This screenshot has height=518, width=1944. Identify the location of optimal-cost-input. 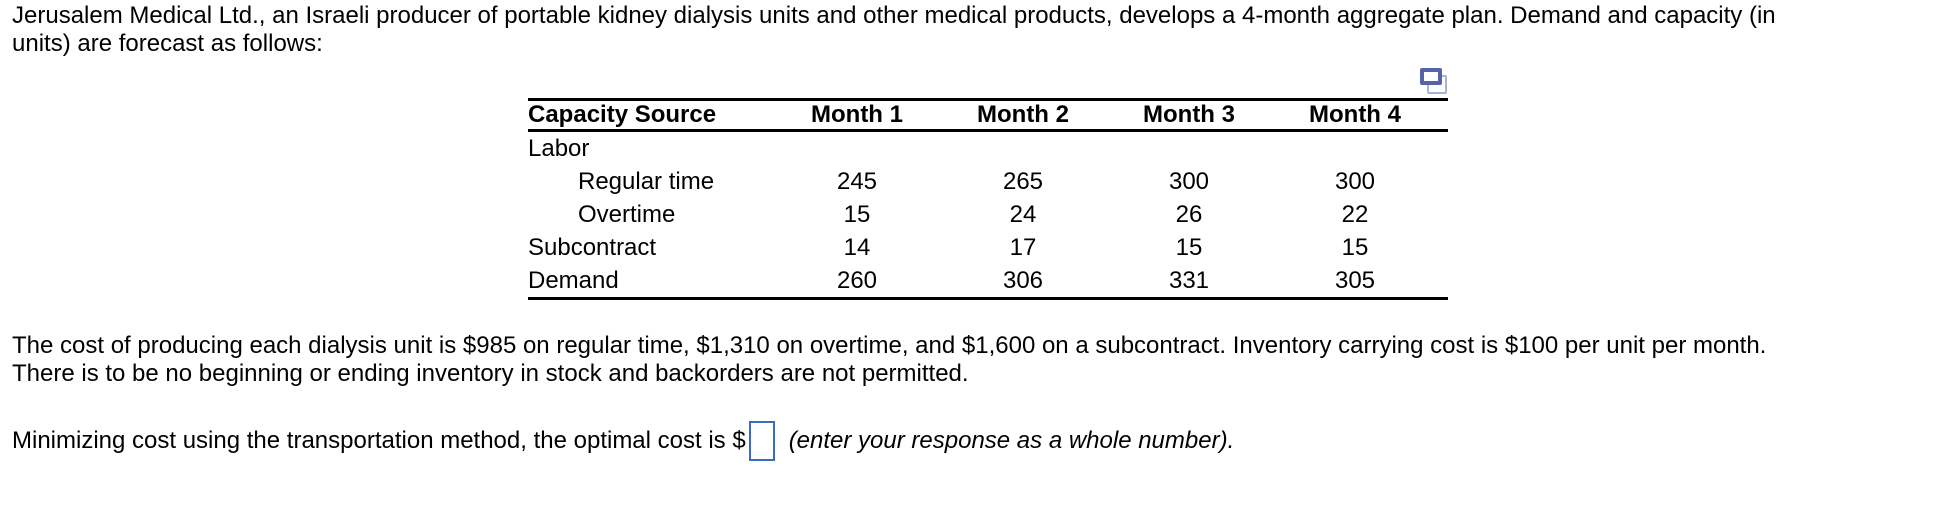
(761, 441).